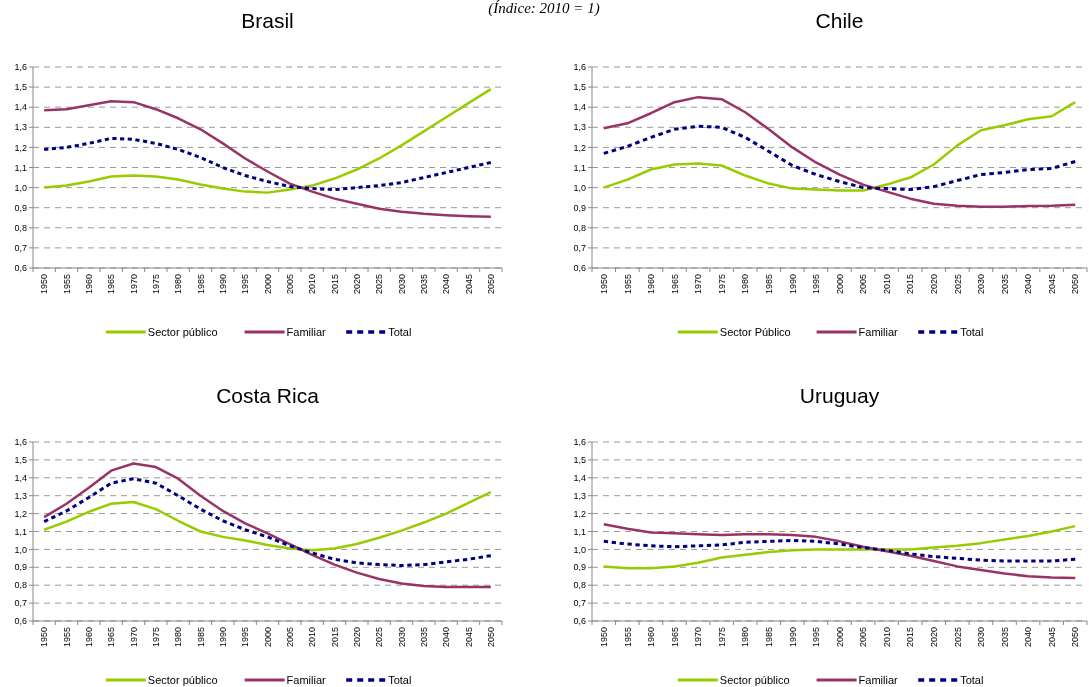 The image size is (1089, 687). I want to click on chart-title: Chile, so click(839, 20).